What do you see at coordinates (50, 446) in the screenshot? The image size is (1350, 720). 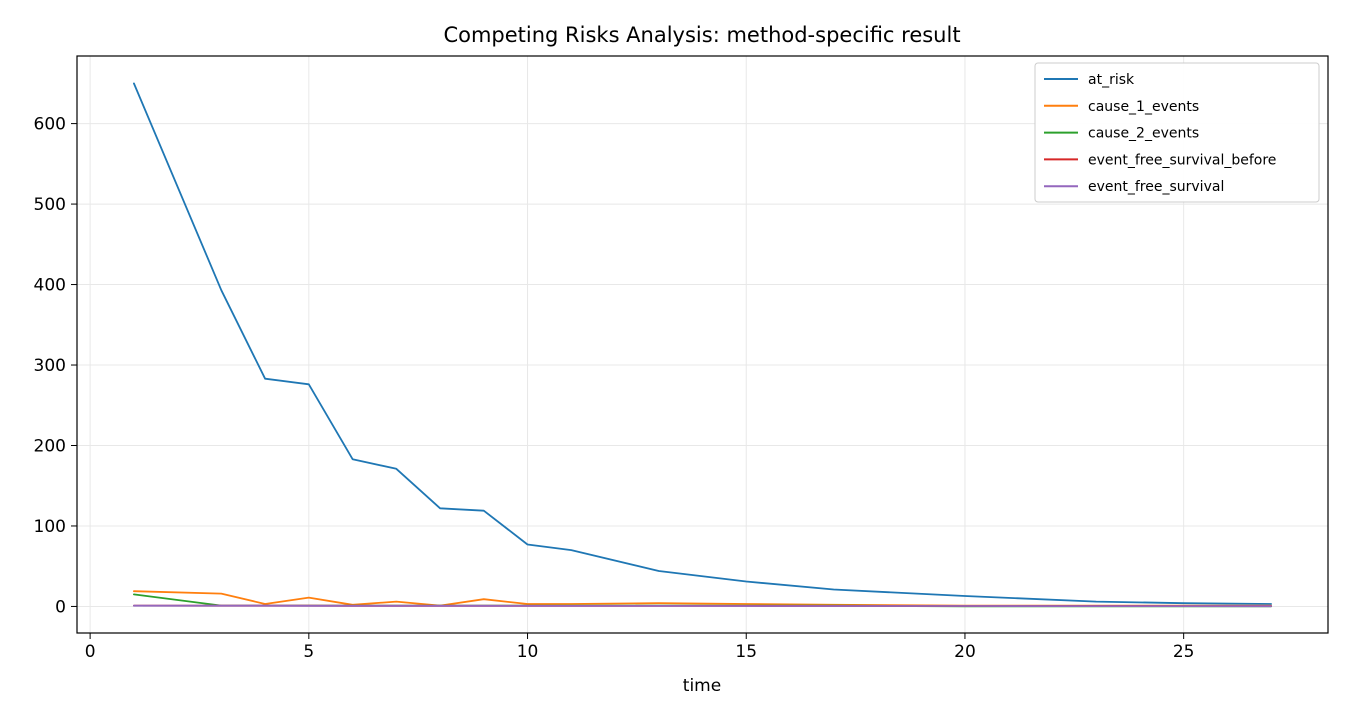 I see `y-tick-label: 200` at bounding box center [50, 446].